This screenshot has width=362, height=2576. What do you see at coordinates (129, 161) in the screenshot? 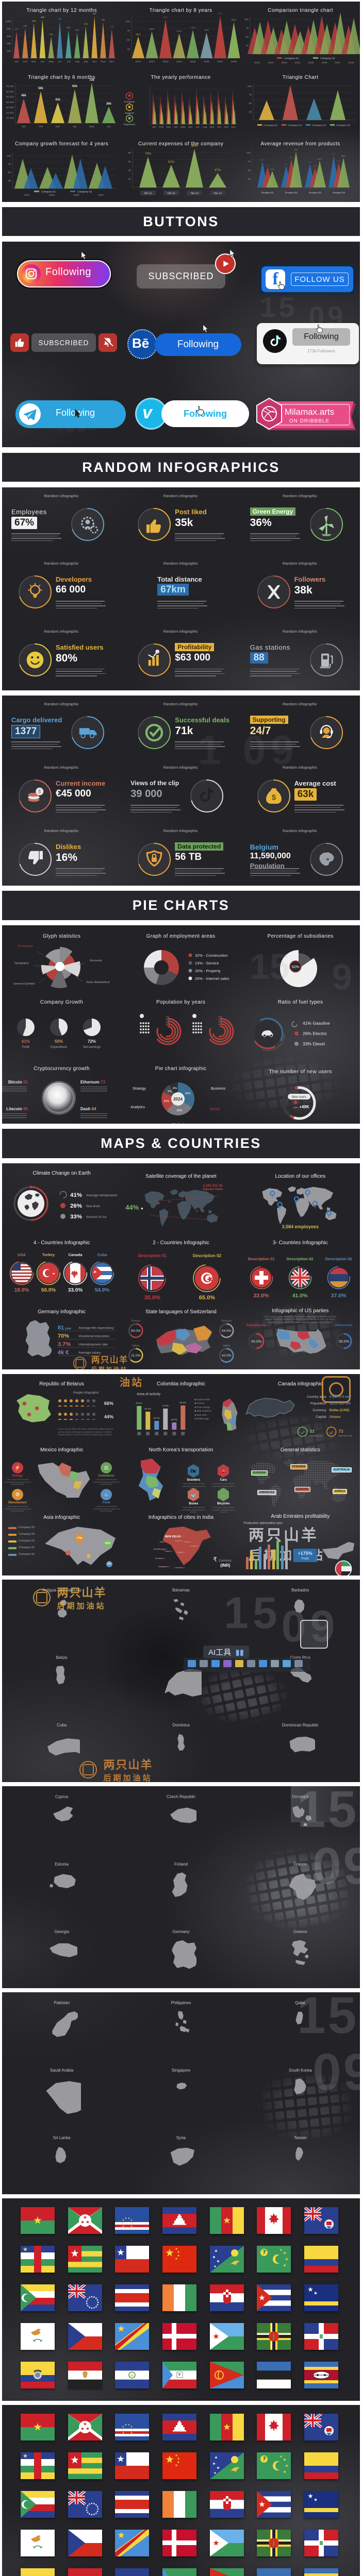
I see `svg-text: 60` at bounding box center [129, 161].